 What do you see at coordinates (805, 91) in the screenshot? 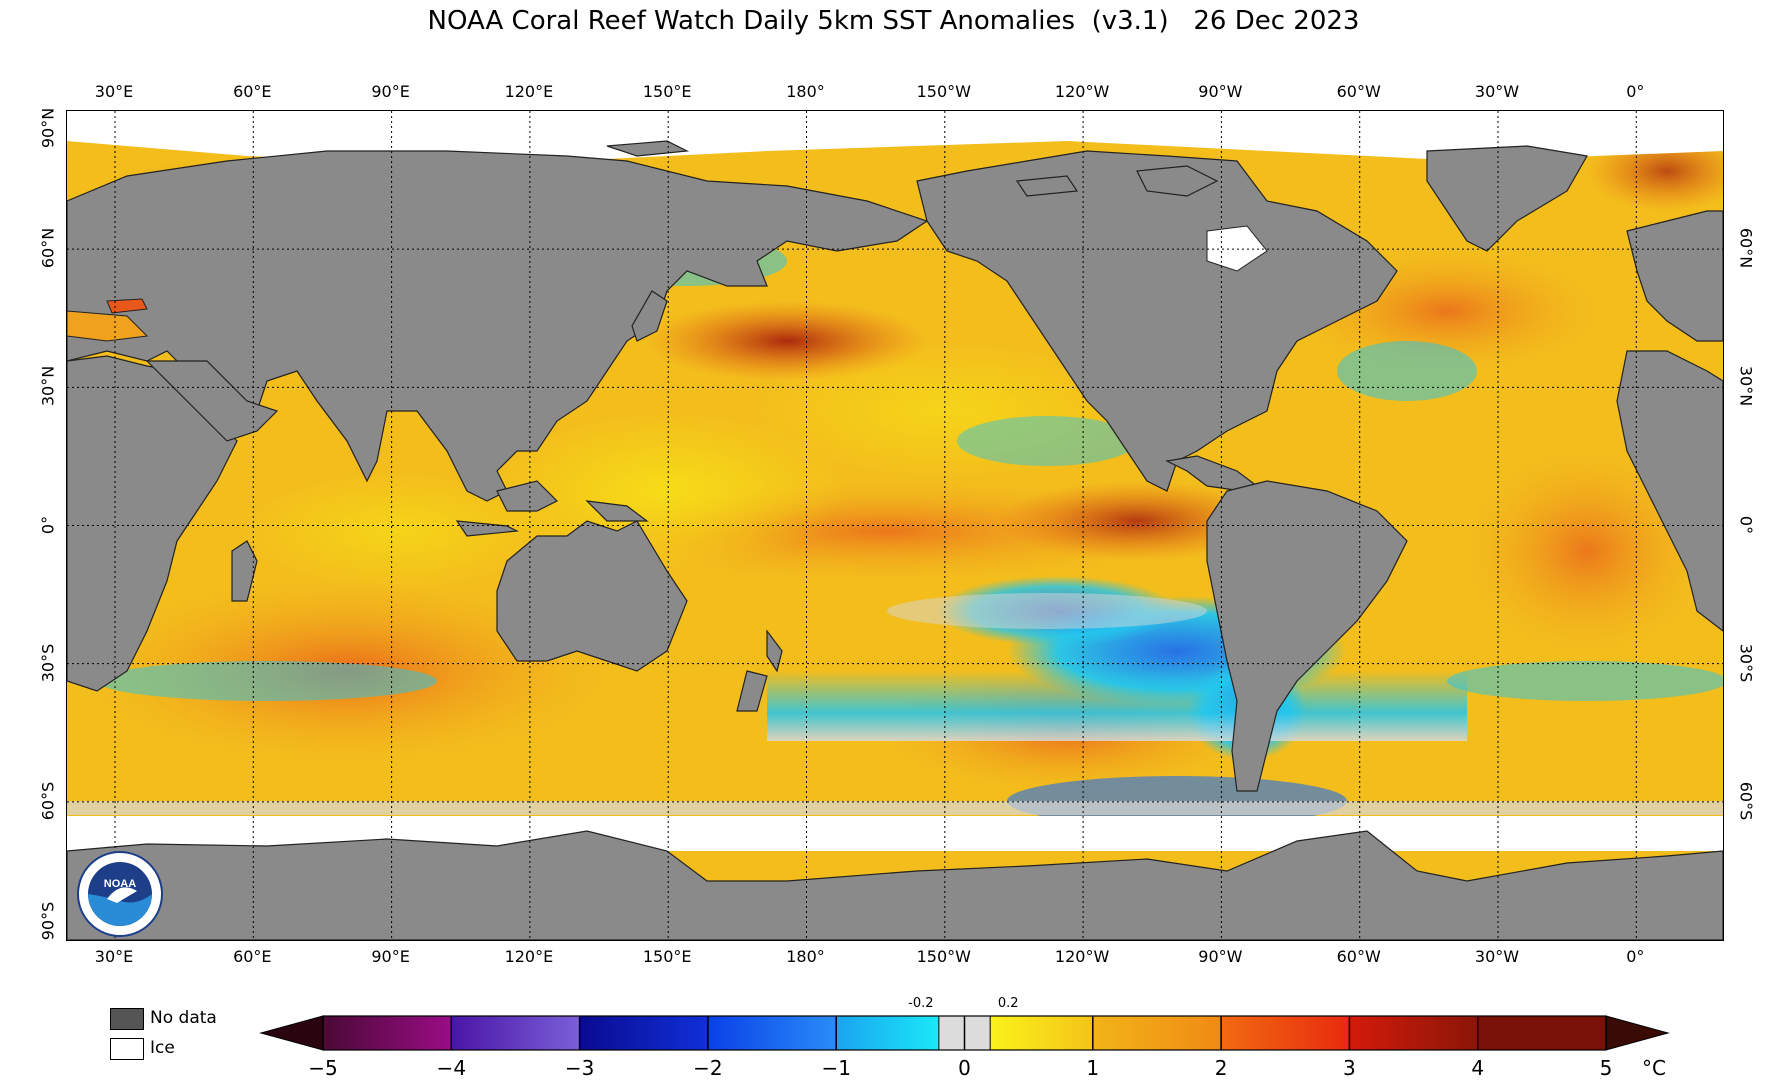
I see `top-lon-label: 180°` at bounding box center [805, 91].